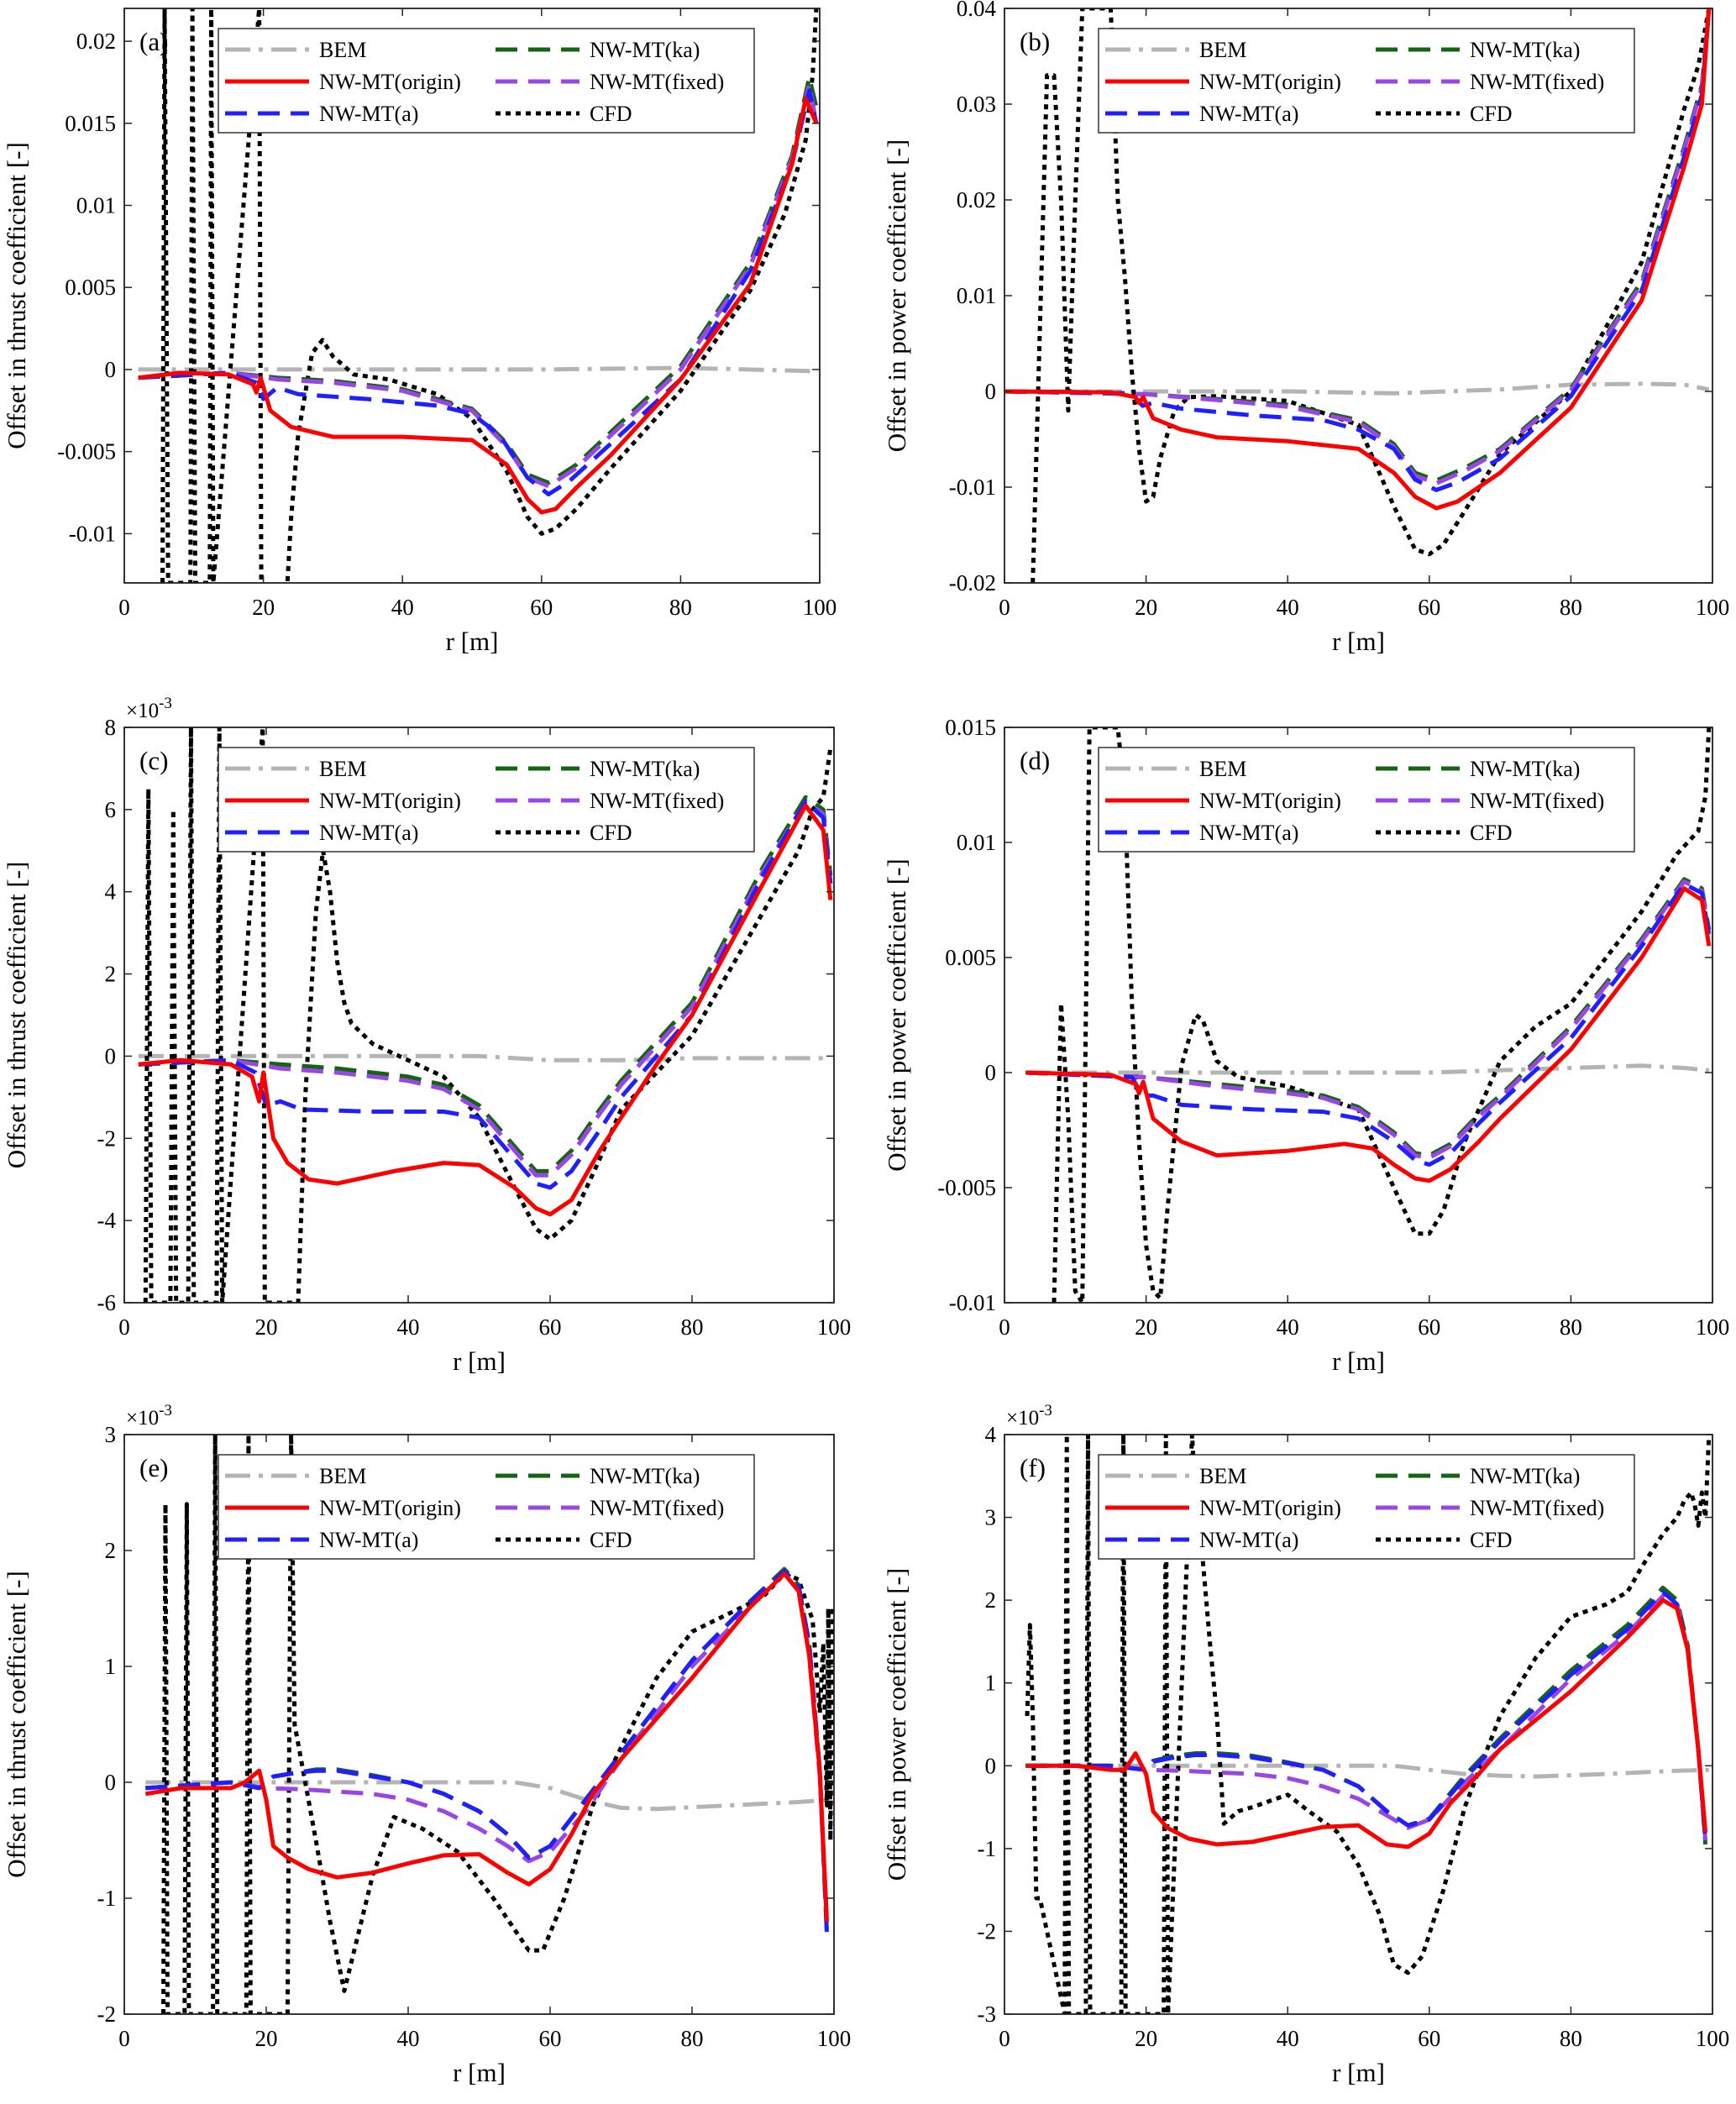  Describe the element at coordinates (966, 1187) in the screenshot. I see `y-tick-label: -0.005` at that location.